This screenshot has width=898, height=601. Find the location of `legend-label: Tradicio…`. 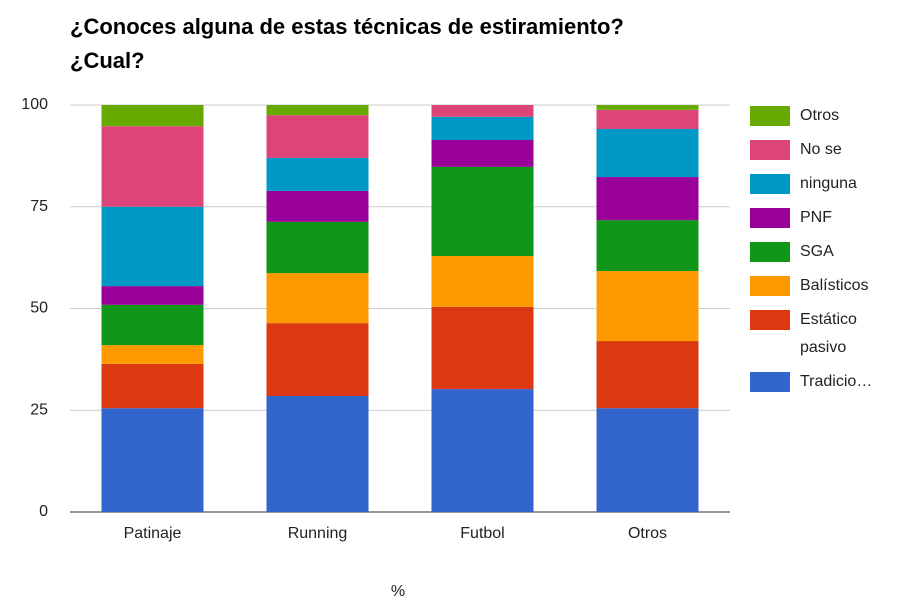

legend-label: Tradicio… is located at coordinates (836, 381).